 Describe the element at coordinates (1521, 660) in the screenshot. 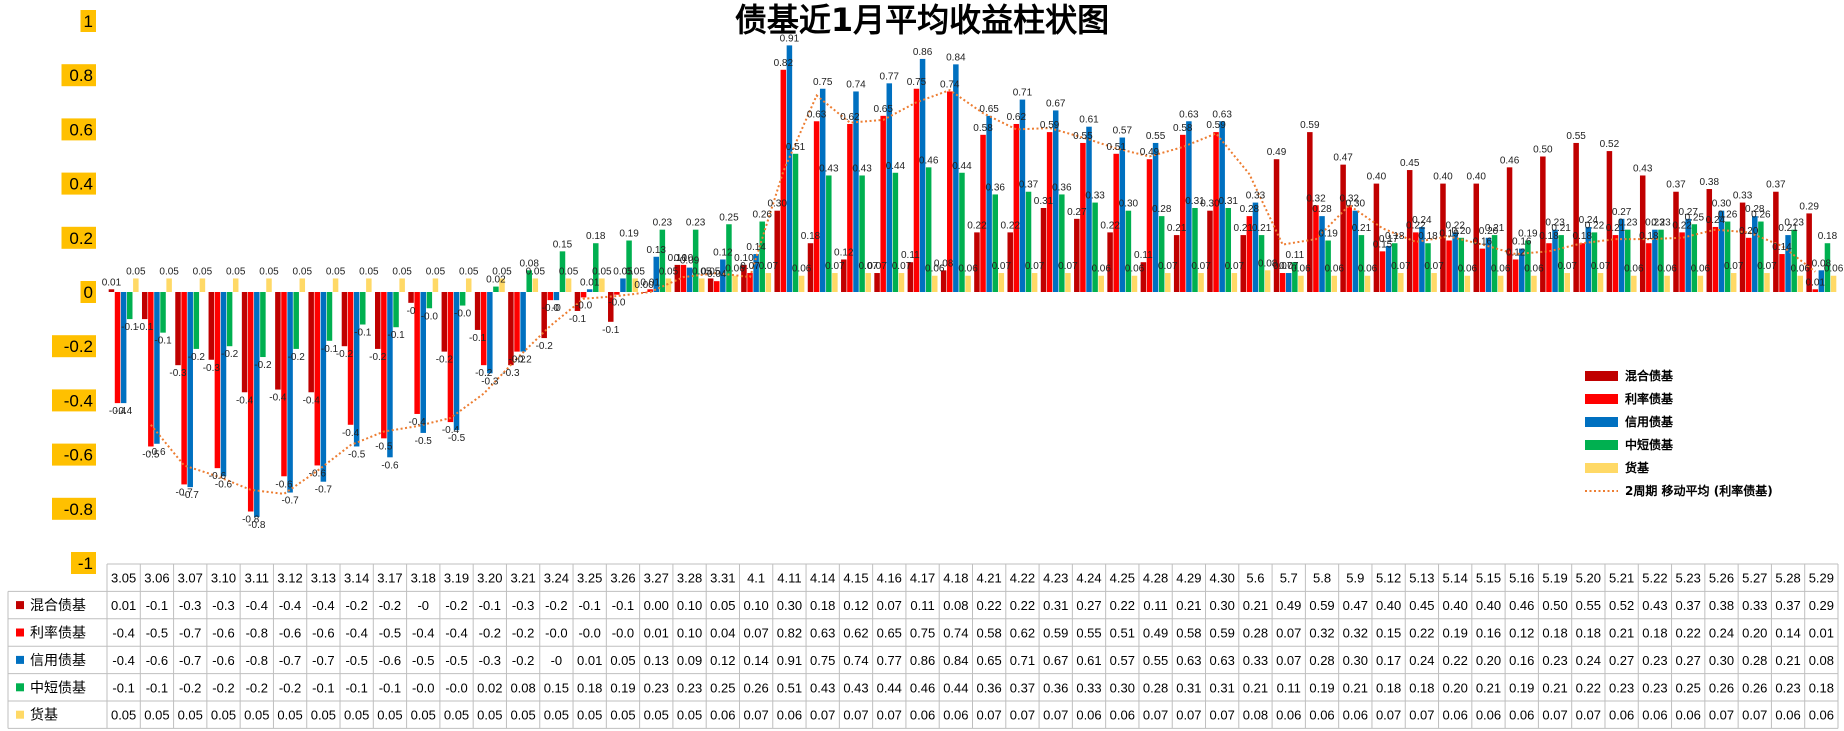

I see `table-cell: 0.16` at that location.